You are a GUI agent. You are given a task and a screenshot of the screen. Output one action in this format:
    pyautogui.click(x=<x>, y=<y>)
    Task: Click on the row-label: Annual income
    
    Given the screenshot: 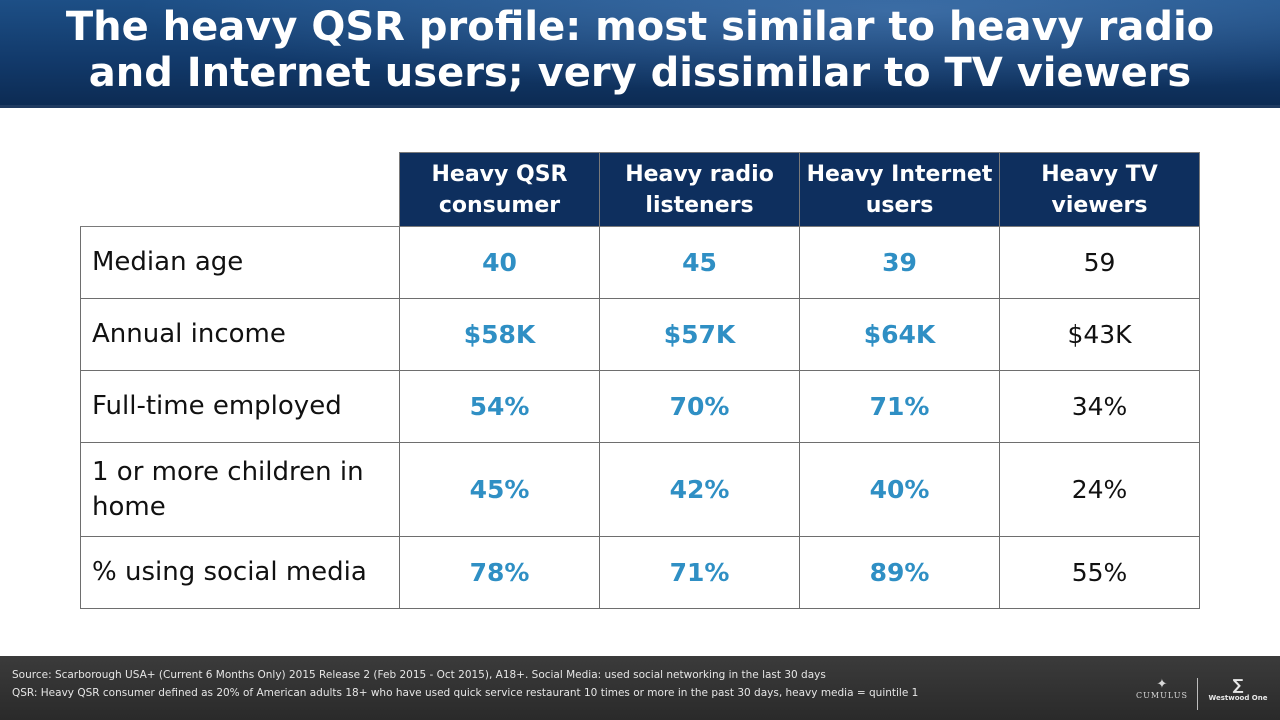 What is the action you would take?
    pyautogui.click(x=240, y=334)
    